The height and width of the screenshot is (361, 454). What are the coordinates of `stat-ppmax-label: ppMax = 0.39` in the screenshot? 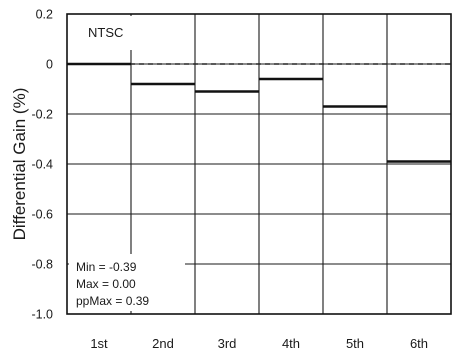 It's located at (112, 301).